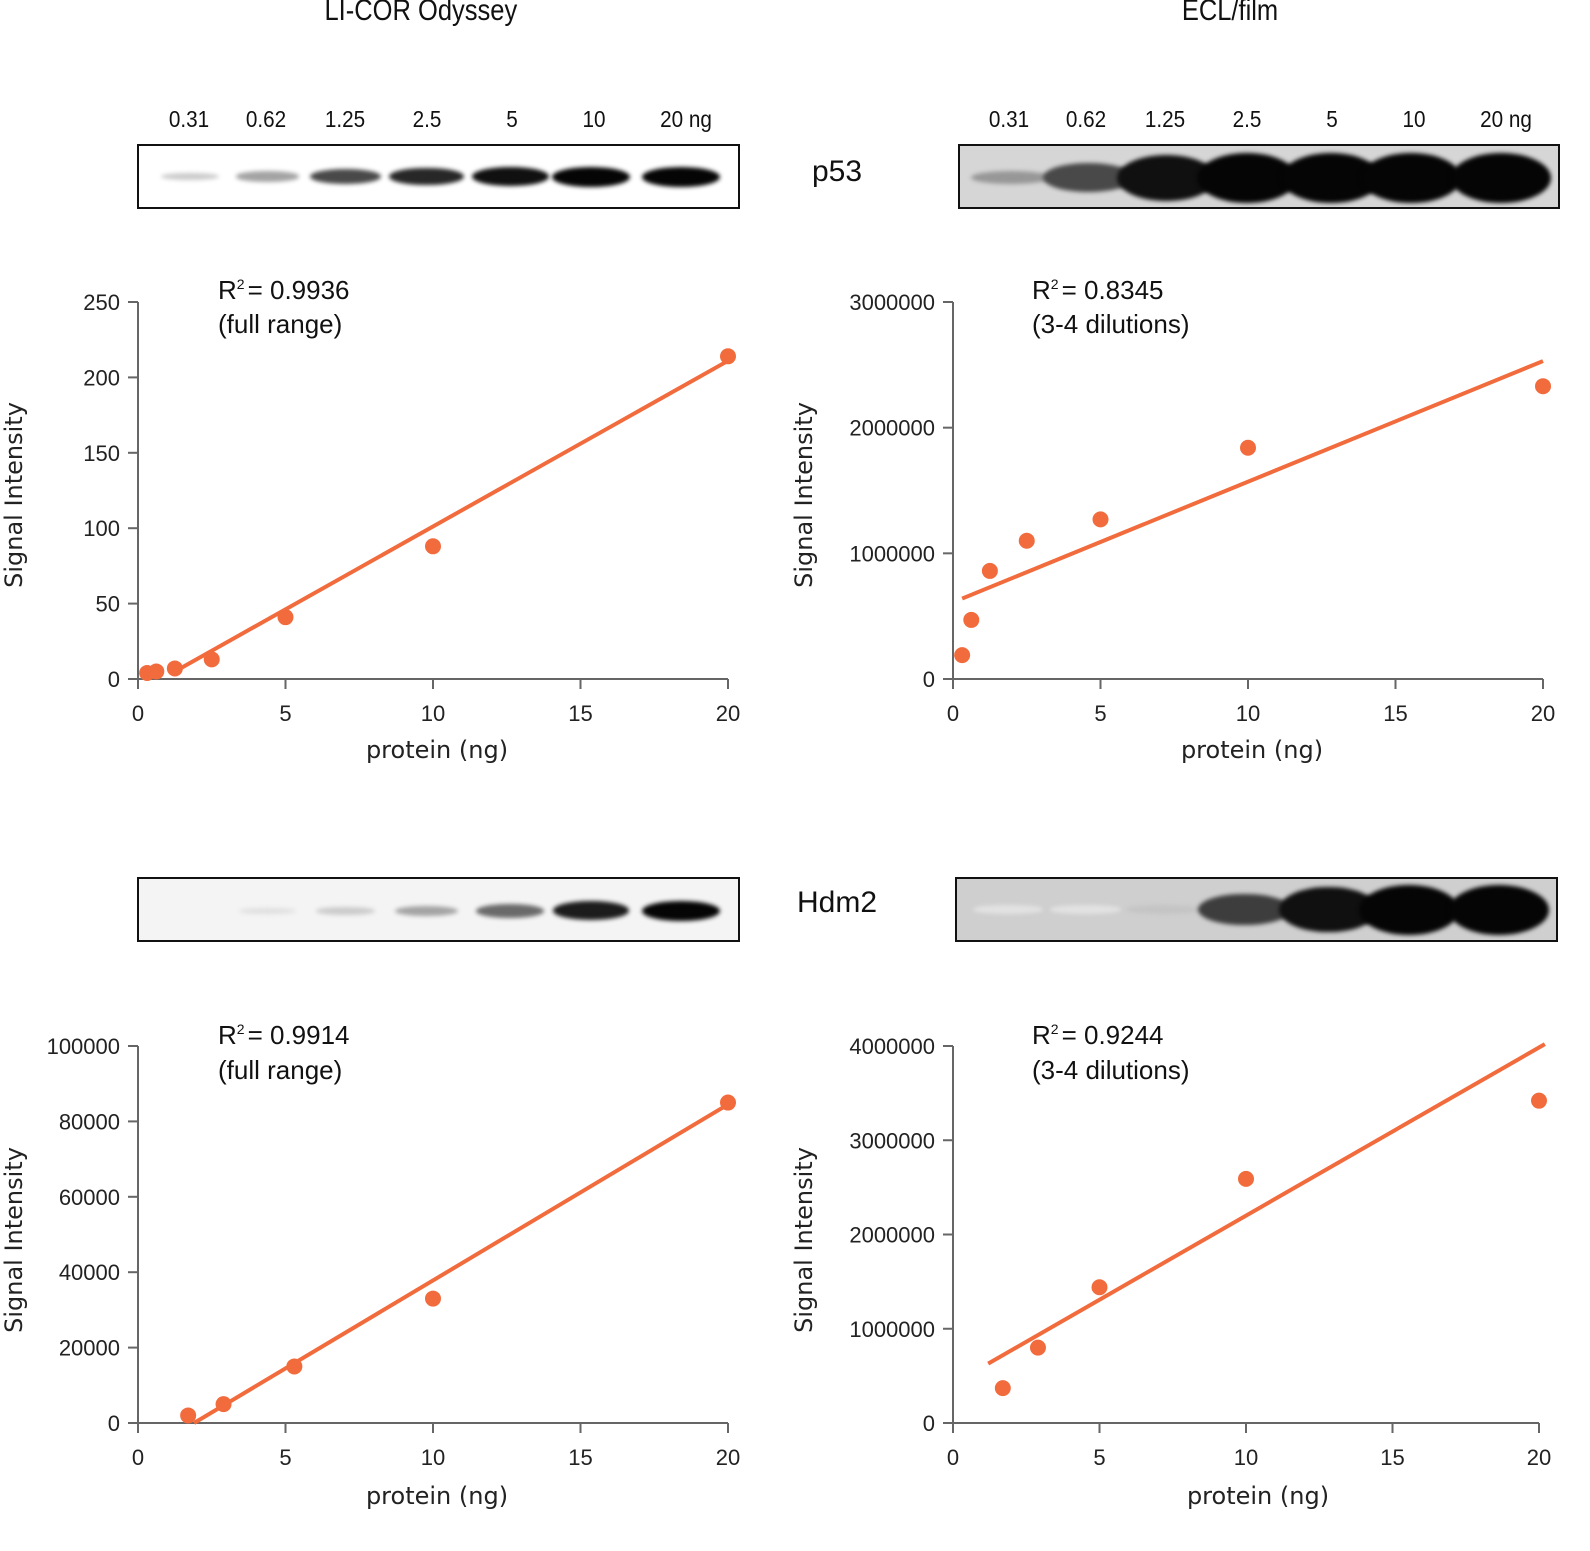  What do you see at coordinates (299, 290) in the screenshot?
I see `r-value: = 0.9936` at bounding box center [299, 290].